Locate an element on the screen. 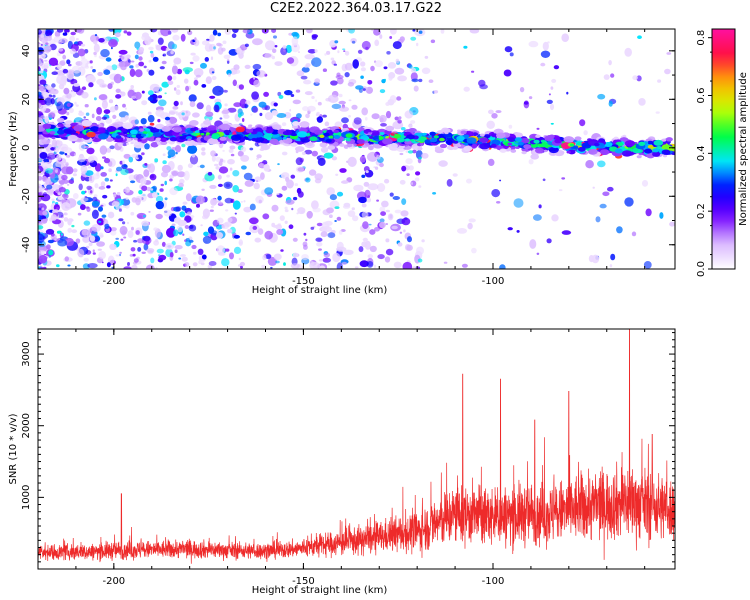 This screenshot has height=600, width=750. colorbar-tick-label: 0.6 is located at coordinates (701, 96).